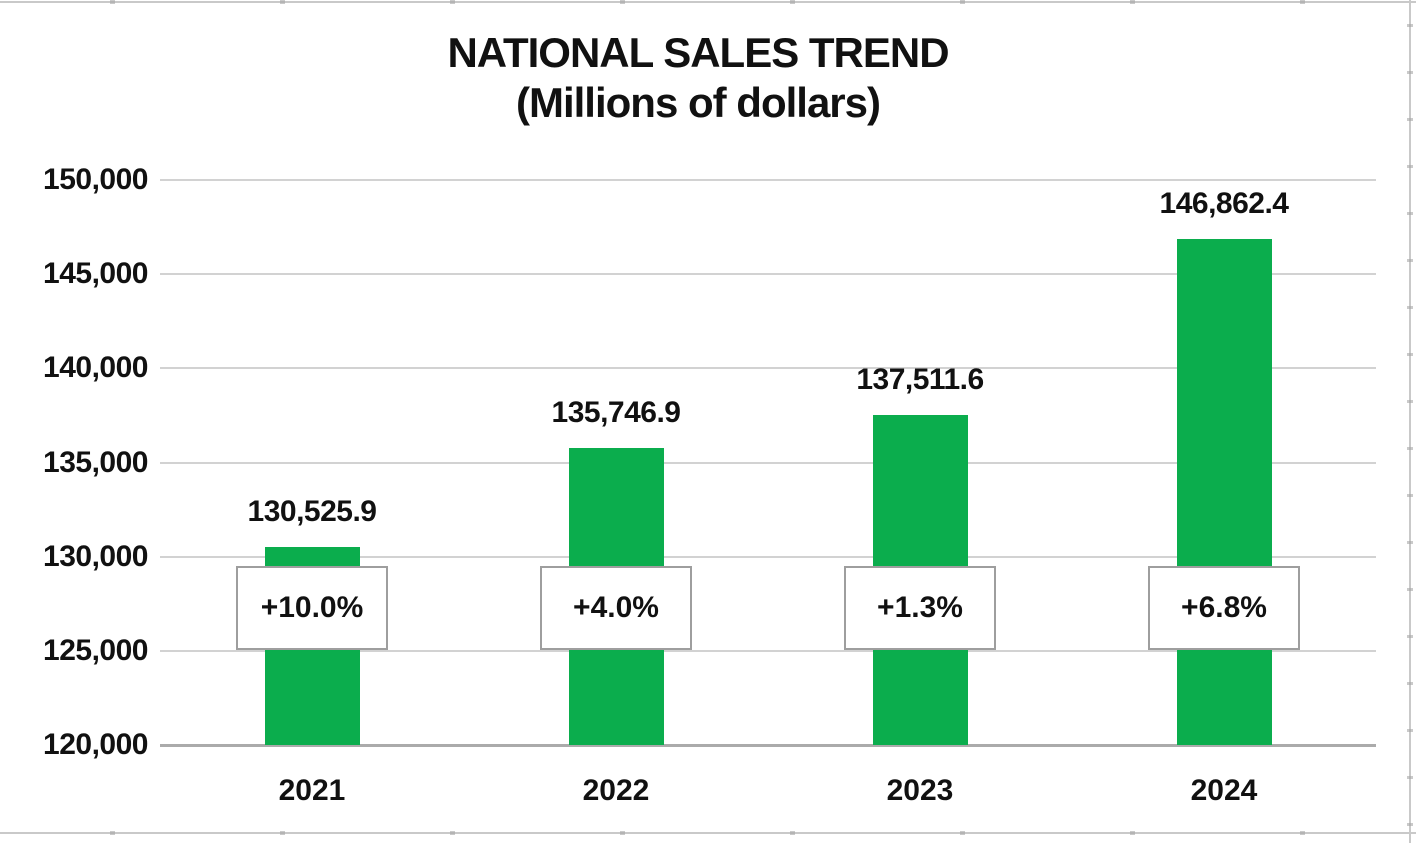 This screenshot has width=1416, height=843. Describe the element at coordinates (1224, 204) in the screenshot. I see `bar-value-label: 146,862.4` at that location.